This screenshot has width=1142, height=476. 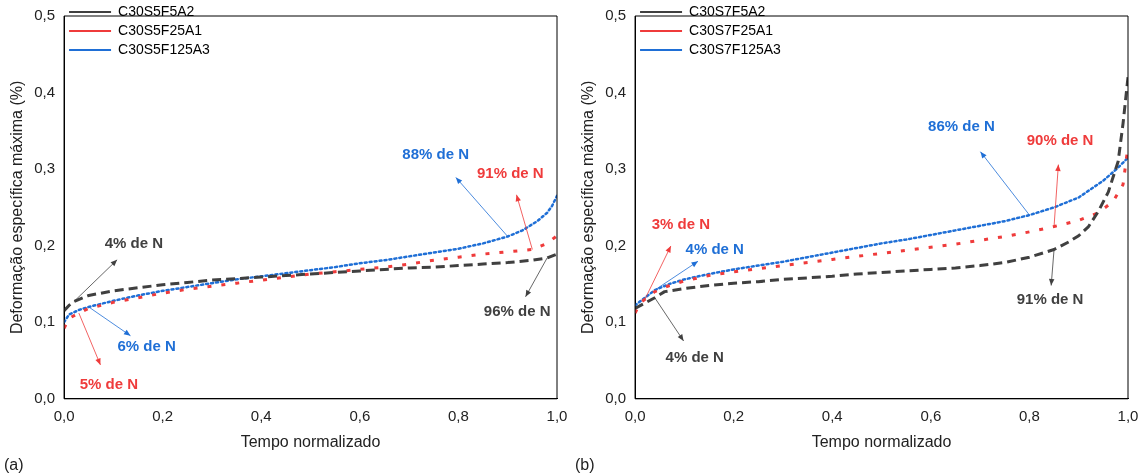 What do you see at coordinates (146, 346) in the screenshot?
I see `annotation: 6% de N` at bounding box center [146, 346].